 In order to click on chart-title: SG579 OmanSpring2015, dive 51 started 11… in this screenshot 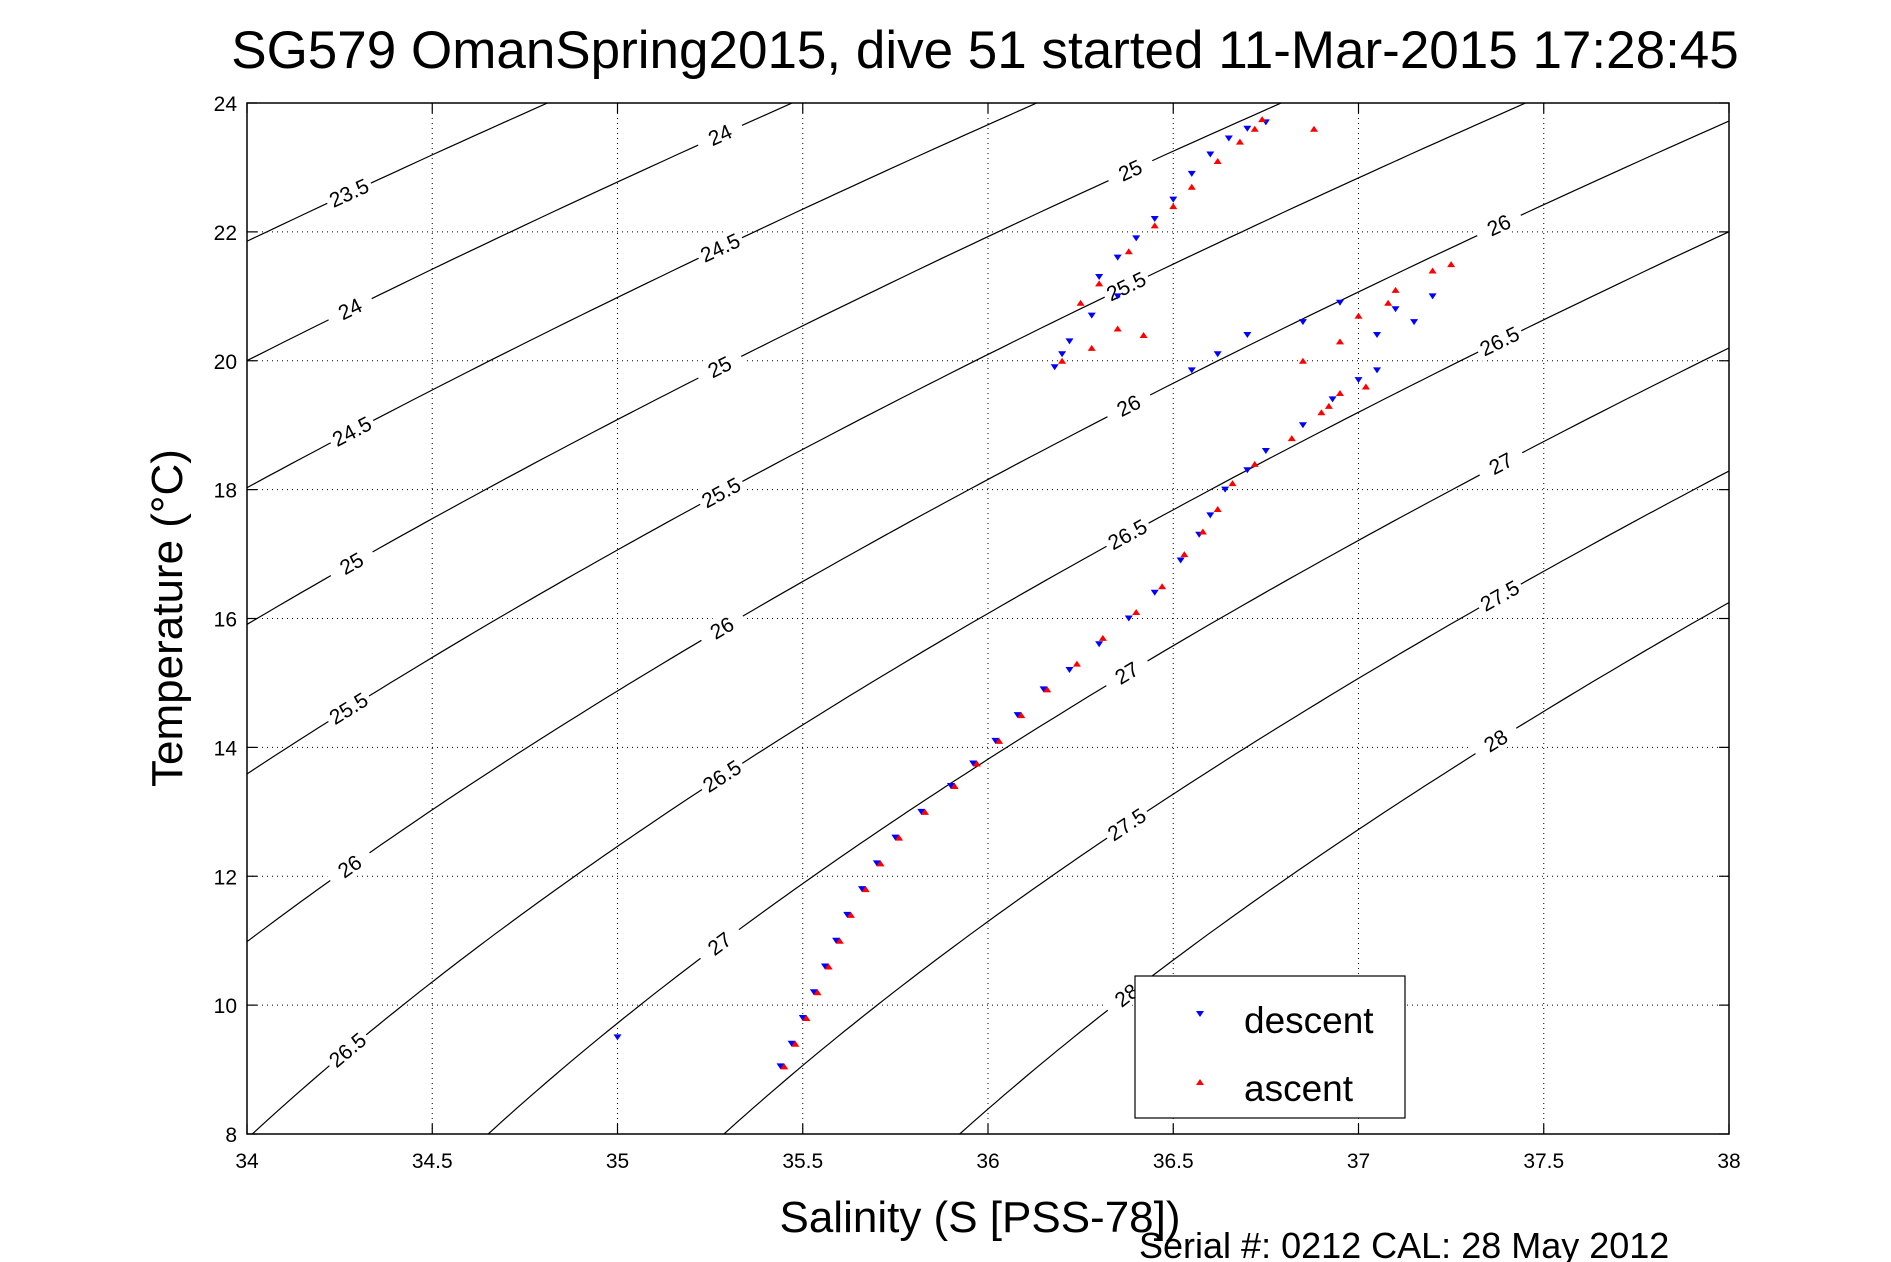, I will do `click(985, 50)`.